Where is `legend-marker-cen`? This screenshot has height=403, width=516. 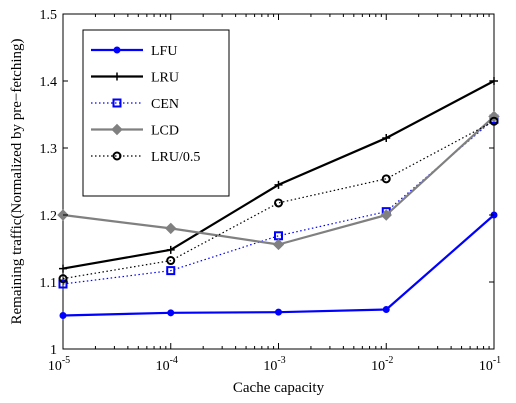 legend-marker-cen is located at coordinates (117, 103).